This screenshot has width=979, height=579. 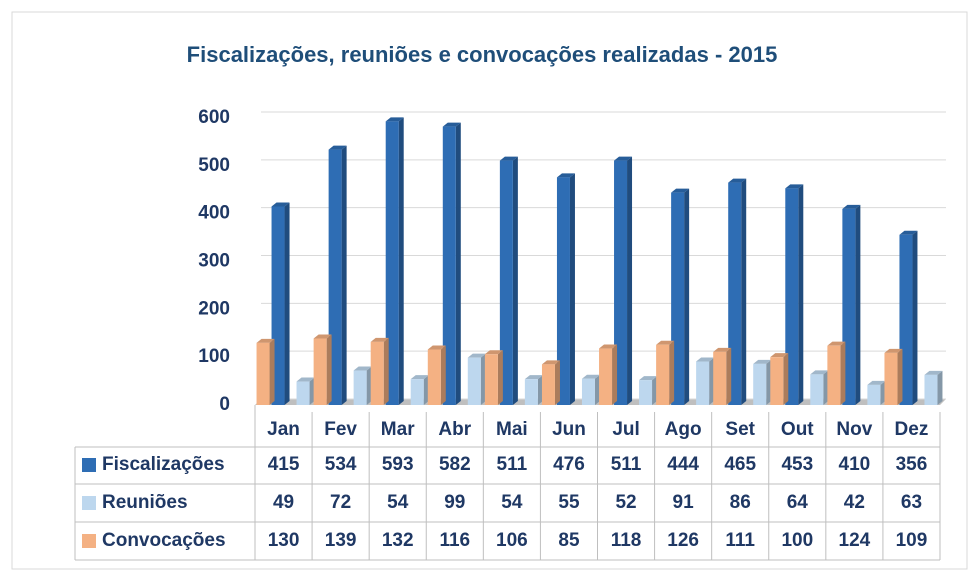 I want to click on category-label: Mar, so click(x=398, y=429).